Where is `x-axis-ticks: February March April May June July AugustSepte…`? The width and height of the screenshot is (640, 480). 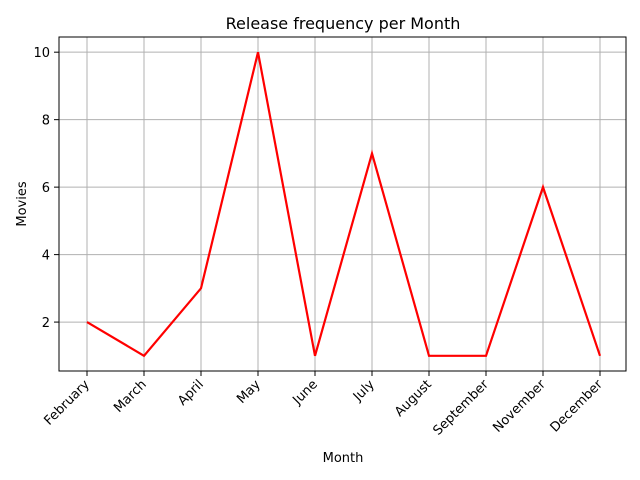
x-axis-ticks: February March April May June July AugustSepte… is located at coordinates (323, 405).